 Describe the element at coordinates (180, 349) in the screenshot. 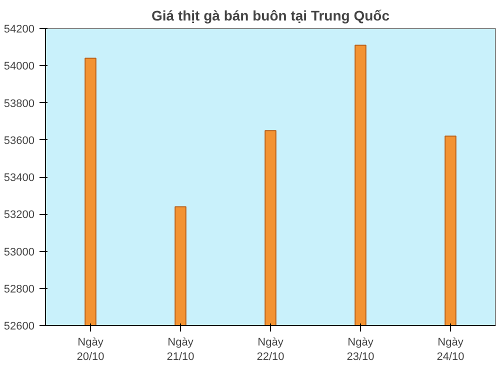

I see `x-tick-label: Ngày 21/10` at that location.